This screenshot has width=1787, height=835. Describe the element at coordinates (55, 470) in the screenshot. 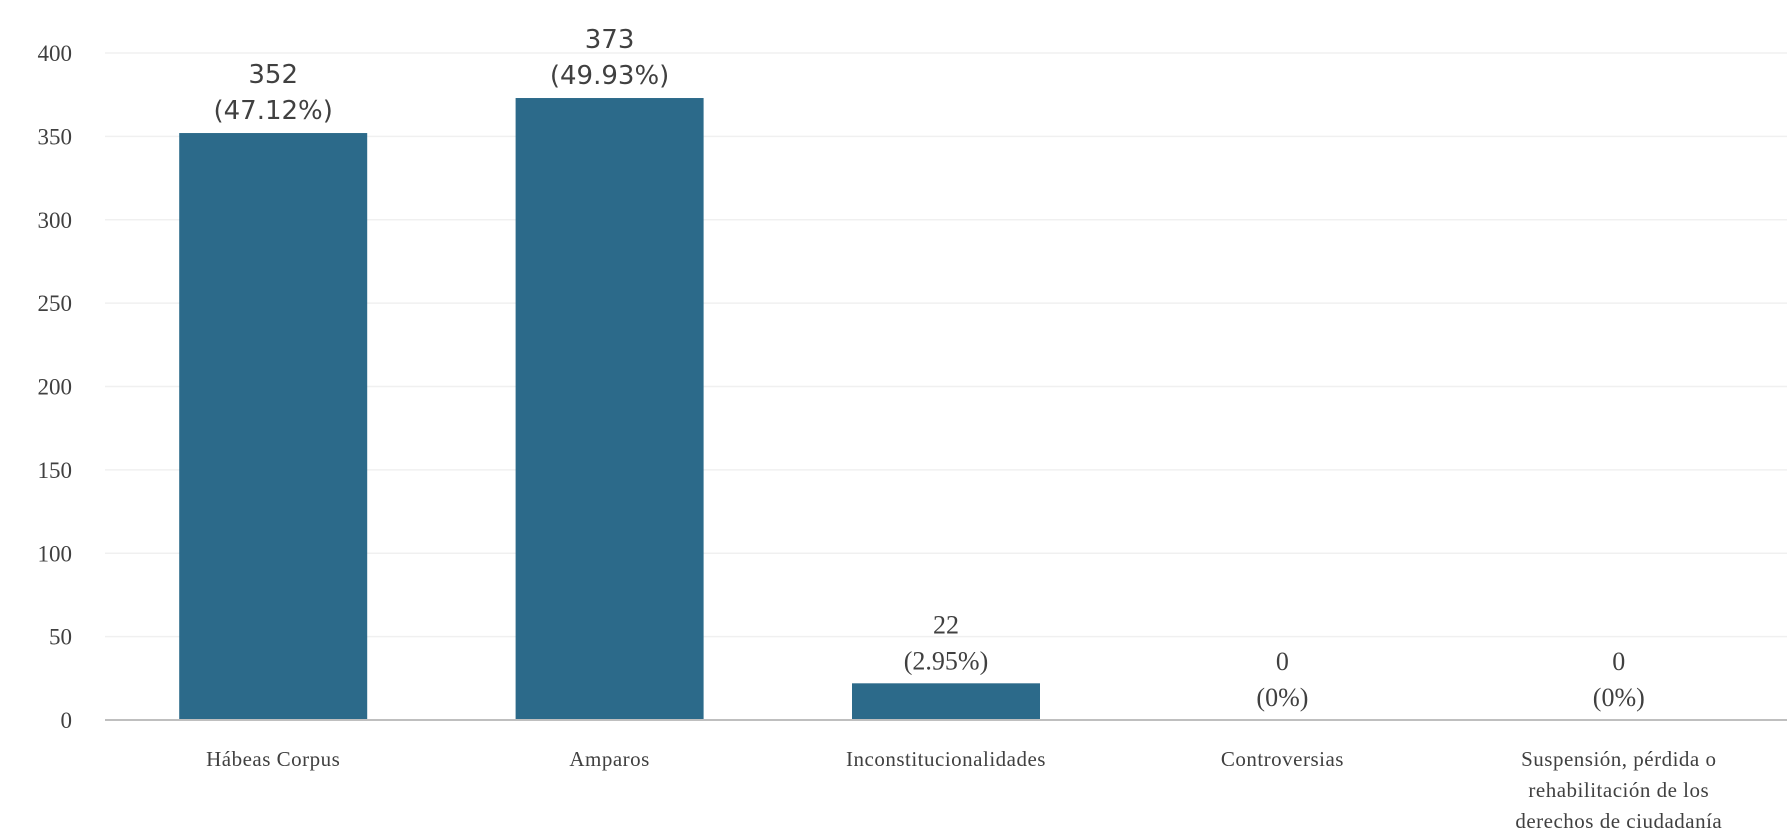

I see `y-tick-label: 150` at that location.